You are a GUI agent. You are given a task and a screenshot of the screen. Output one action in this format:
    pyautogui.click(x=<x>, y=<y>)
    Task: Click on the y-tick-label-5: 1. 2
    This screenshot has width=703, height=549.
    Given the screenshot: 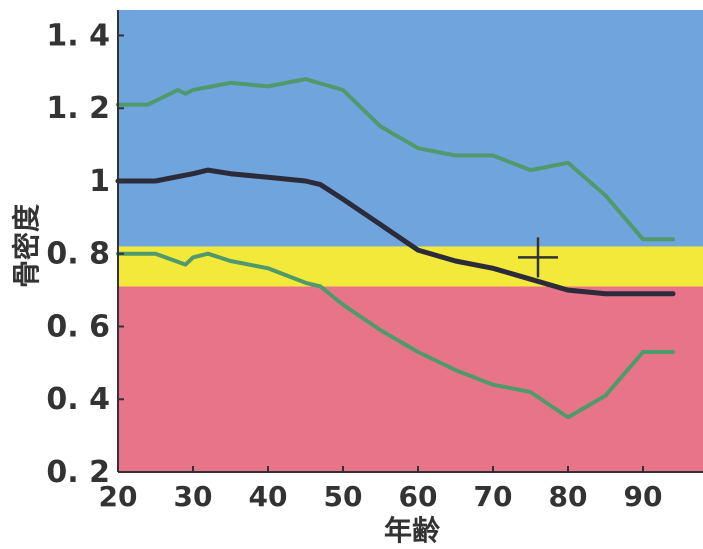 What is the action you would take?
    pyautogui.click(x=78, y=108)
    